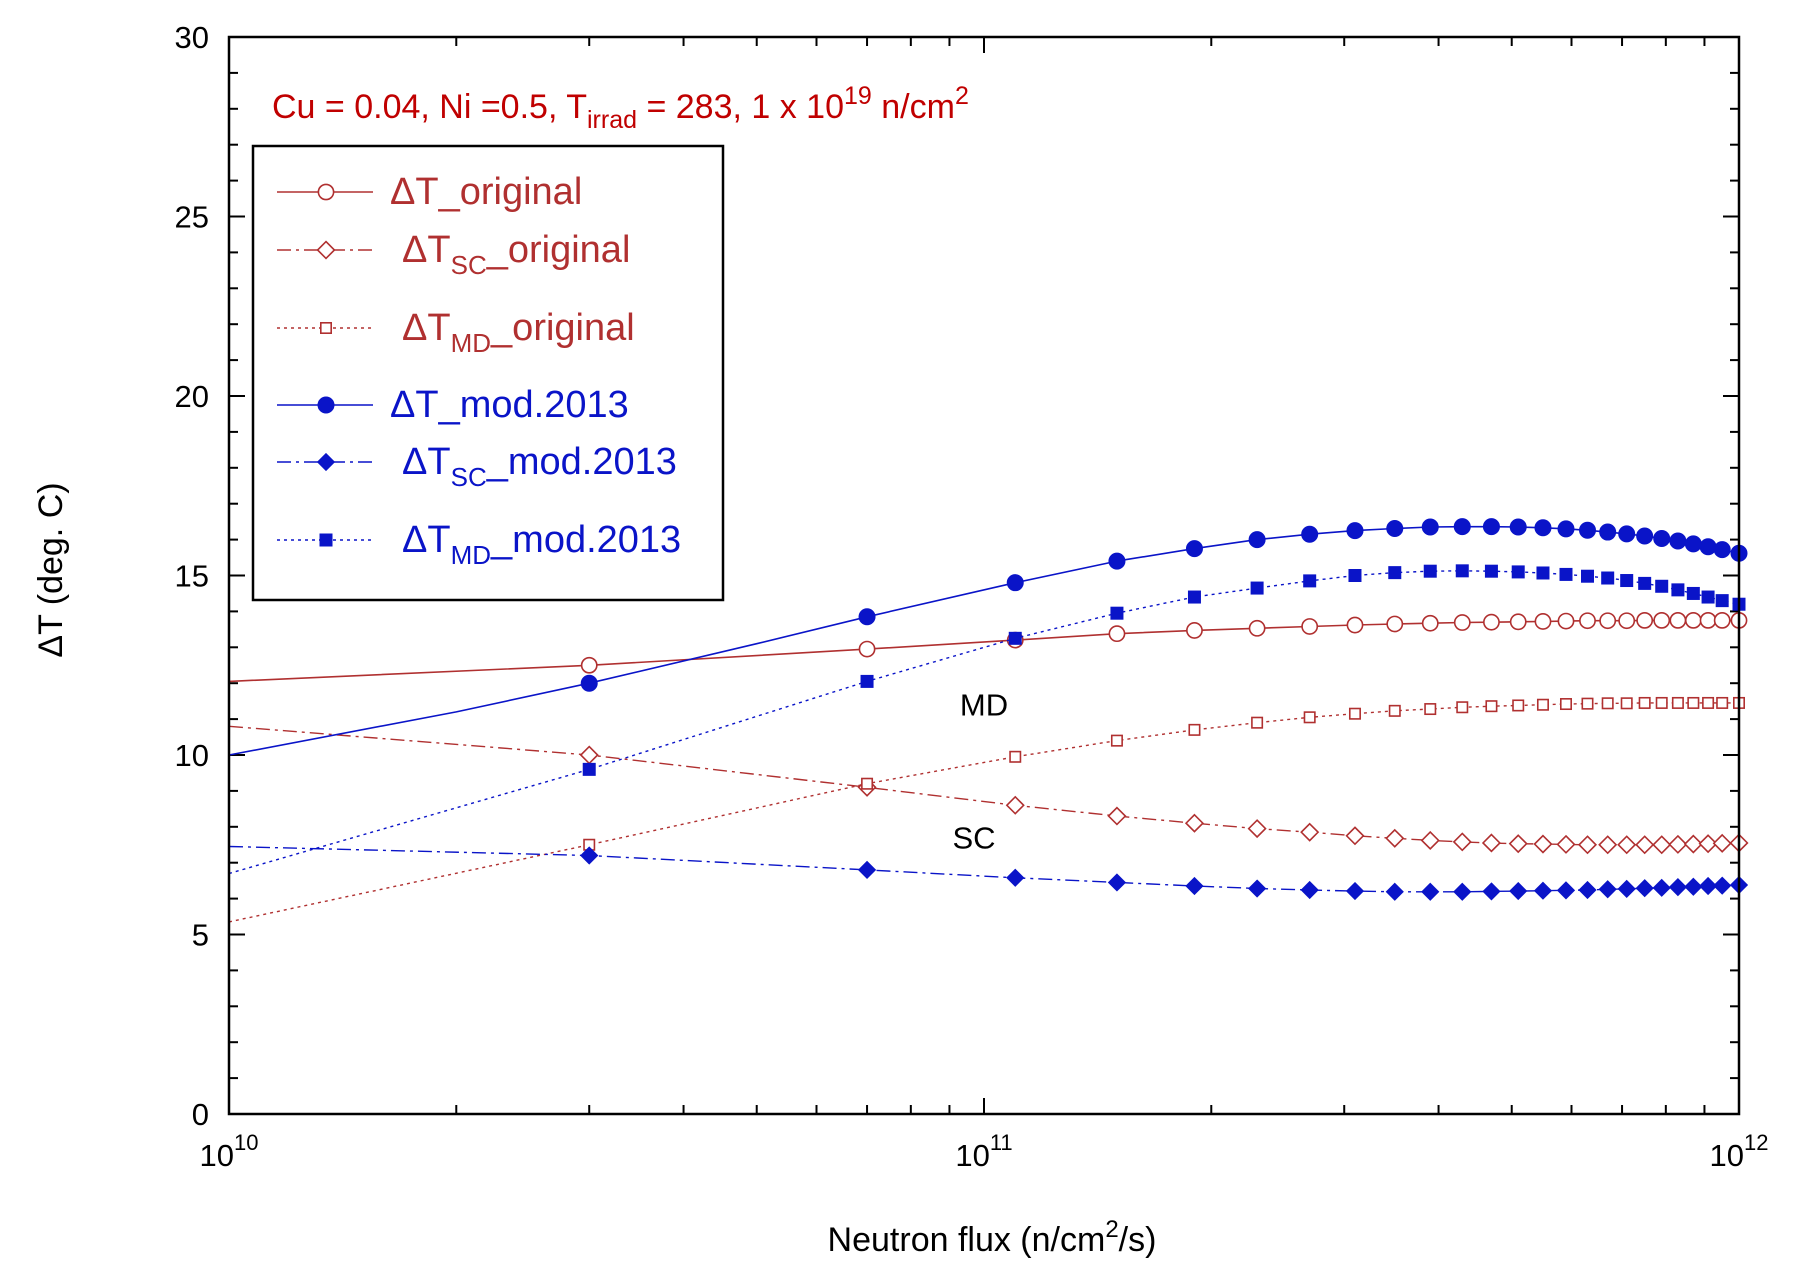  Describe the element at coordinates (973, 837) in the screenshot. I see `annotation-sc: SC` at that location.